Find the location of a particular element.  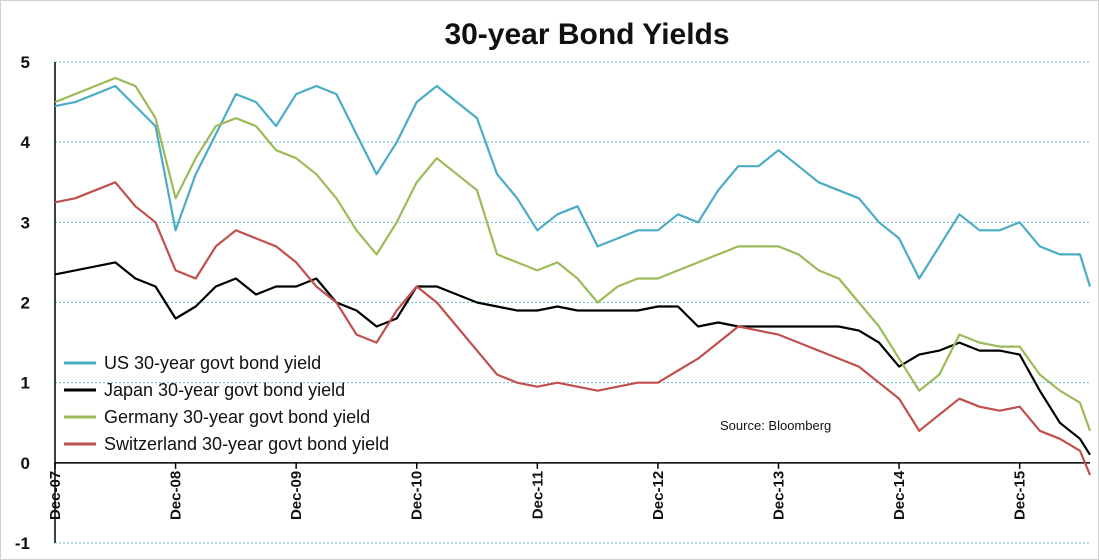

x-tick-label: Dec-15 is located at coordinates (1020, 495).